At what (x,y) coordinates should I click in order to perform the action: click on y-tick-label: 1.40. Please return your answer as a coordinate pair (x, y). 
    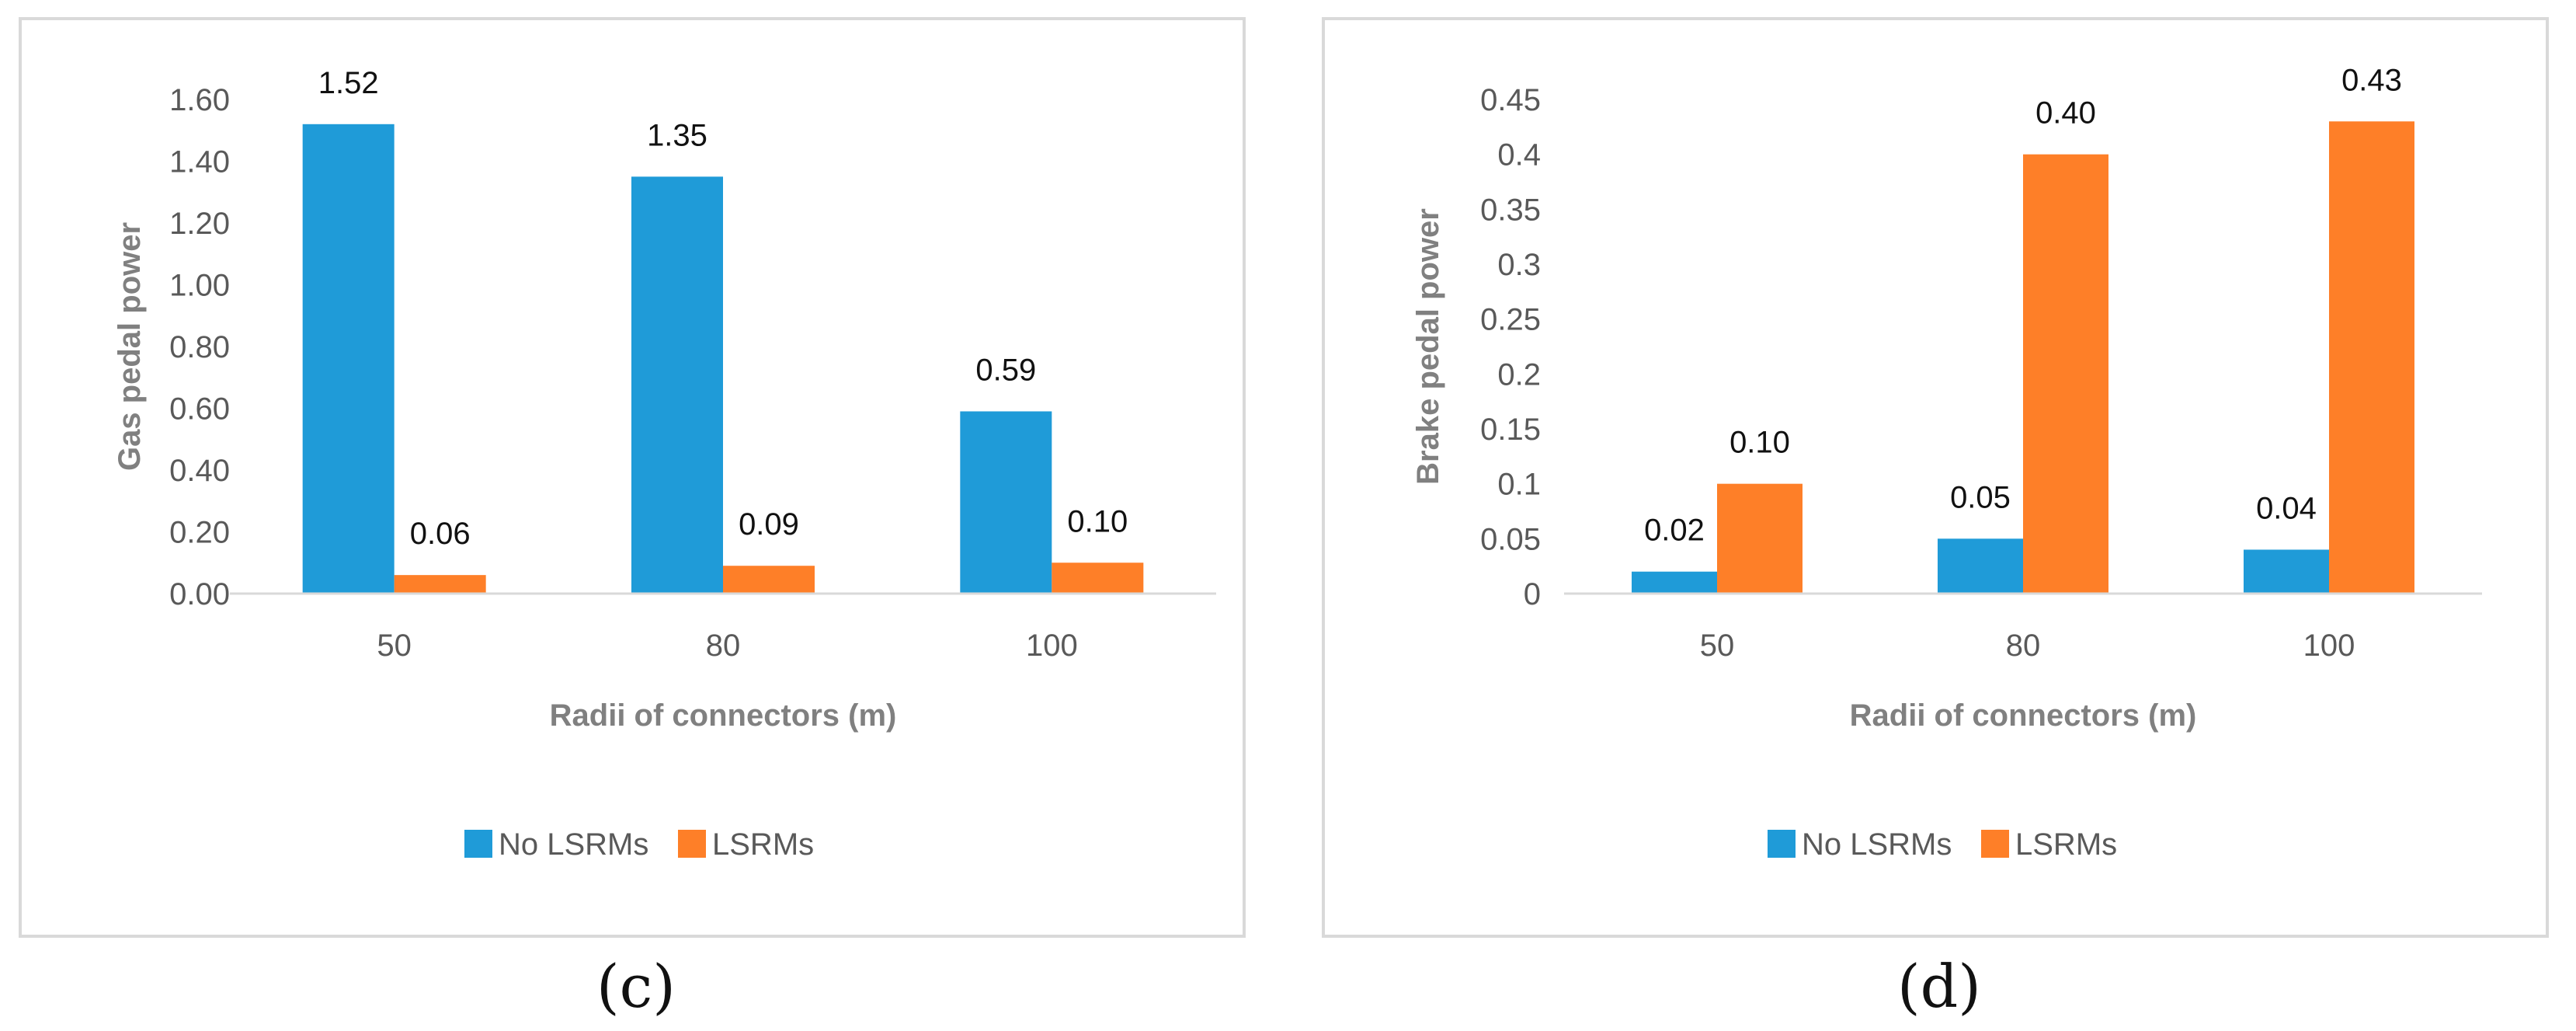
    Looking at the image, I should click on (199, 162).